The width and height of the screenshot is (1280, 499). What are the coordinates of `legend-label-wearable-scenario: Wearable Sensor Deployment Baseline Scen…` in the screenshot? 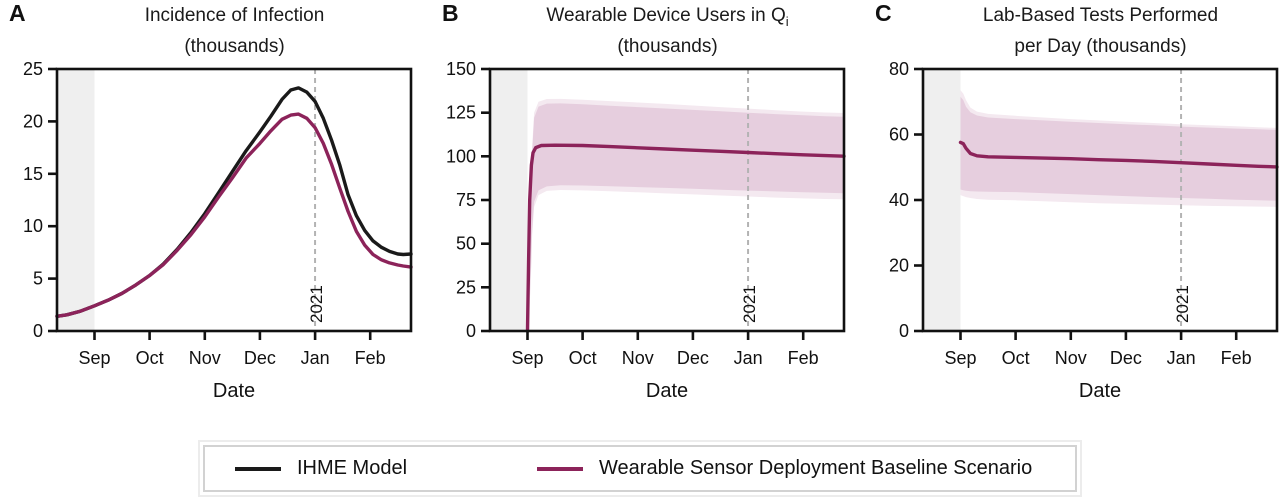 It's located at (816, 468).